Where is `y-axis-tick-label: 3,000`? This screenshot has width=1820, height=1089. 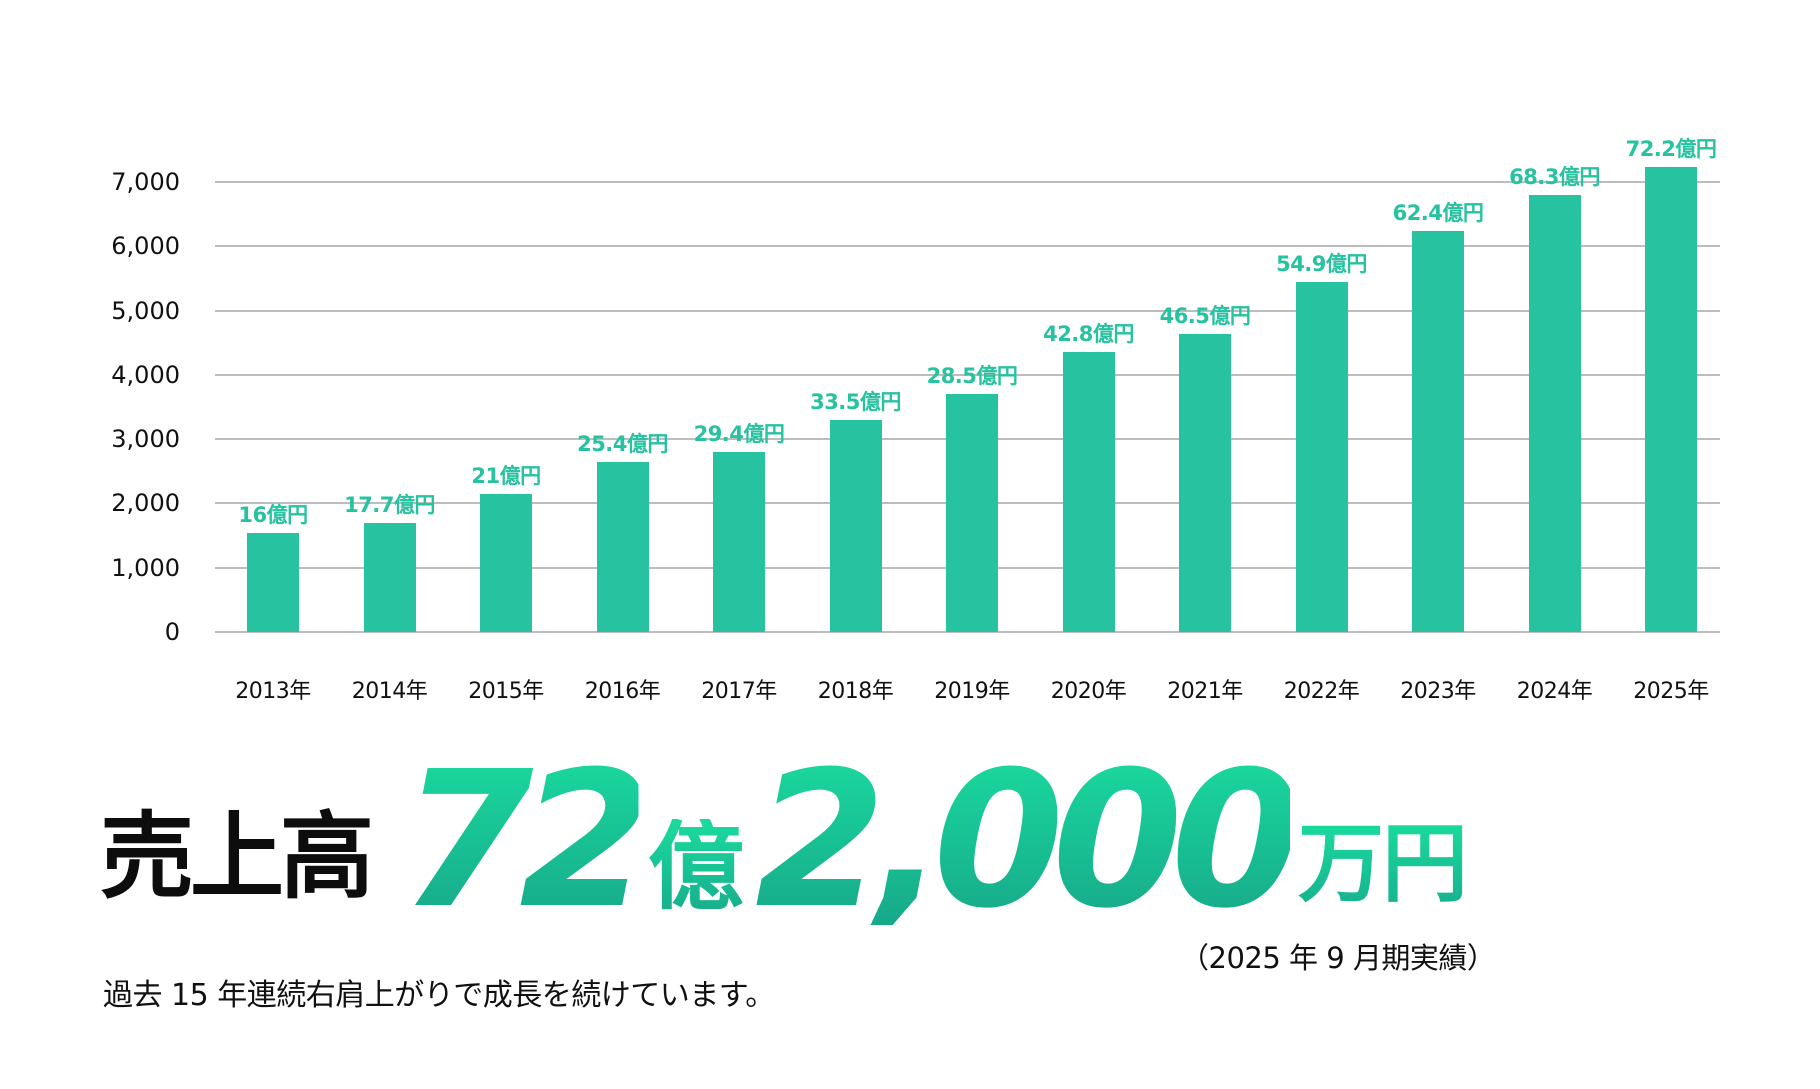 y-axis-tick-label: 3,000 is located at coordinates (145, 439).